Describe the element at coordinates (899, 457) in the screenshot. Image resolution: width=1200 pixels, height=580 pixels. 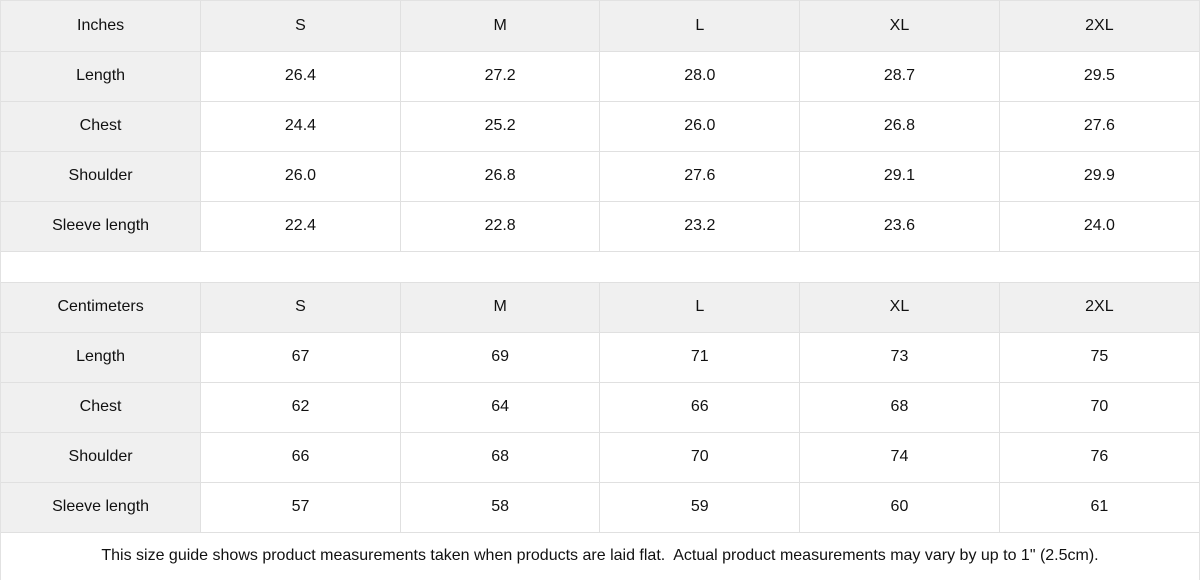
I see `size-value-cell: 74` at that location.